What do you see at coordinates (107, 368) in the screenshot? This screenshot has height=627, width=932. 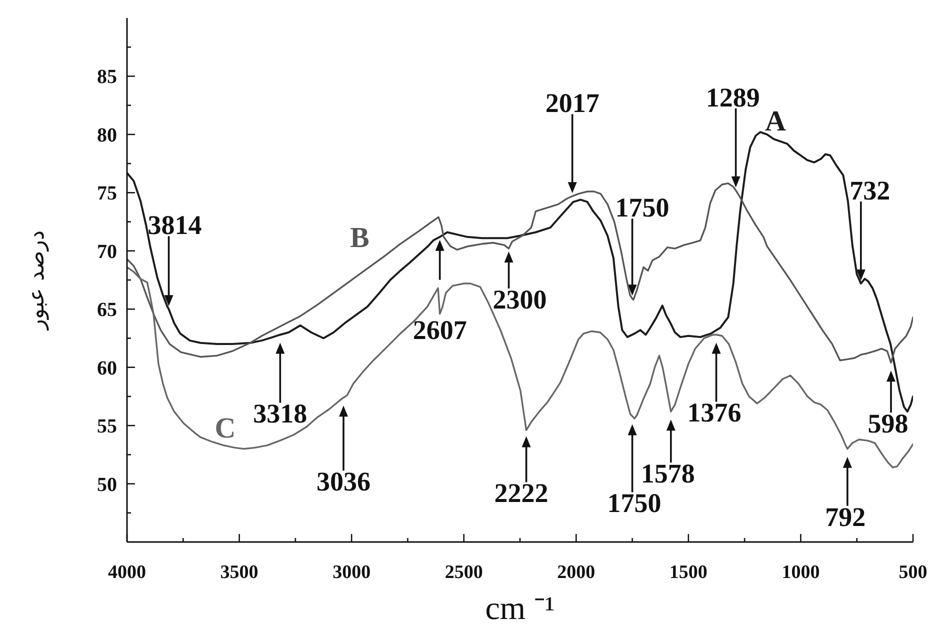 I see `y-tick-label: 60` at bounding box center [107, 368].